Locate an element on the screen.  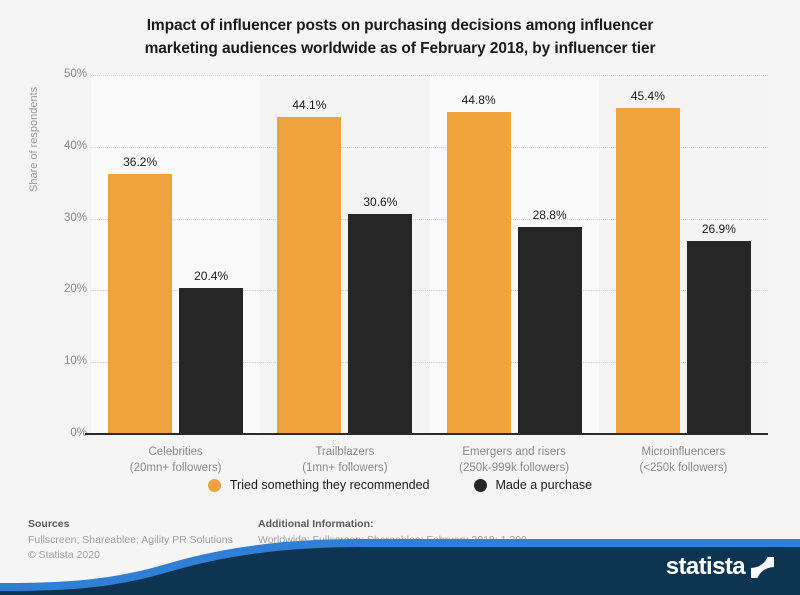
legend-label: Tried something they recommended is located at coordinates (329, 485).